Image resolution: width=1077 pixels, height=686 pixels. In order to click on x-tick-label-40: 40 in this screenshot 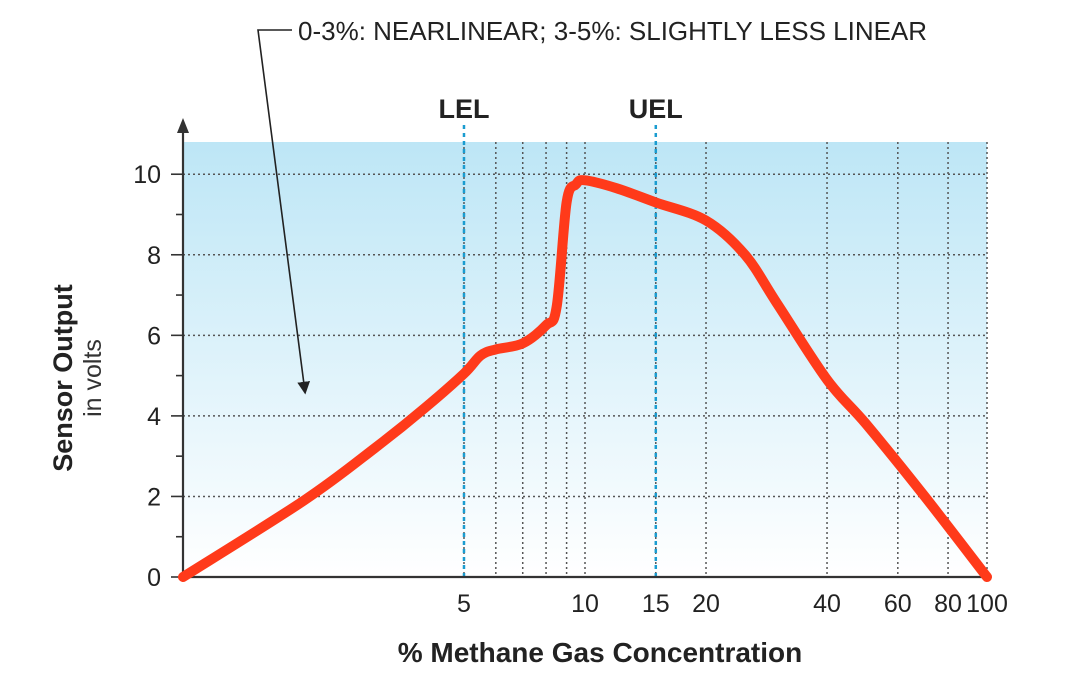, I will do `click(827, 604)`.